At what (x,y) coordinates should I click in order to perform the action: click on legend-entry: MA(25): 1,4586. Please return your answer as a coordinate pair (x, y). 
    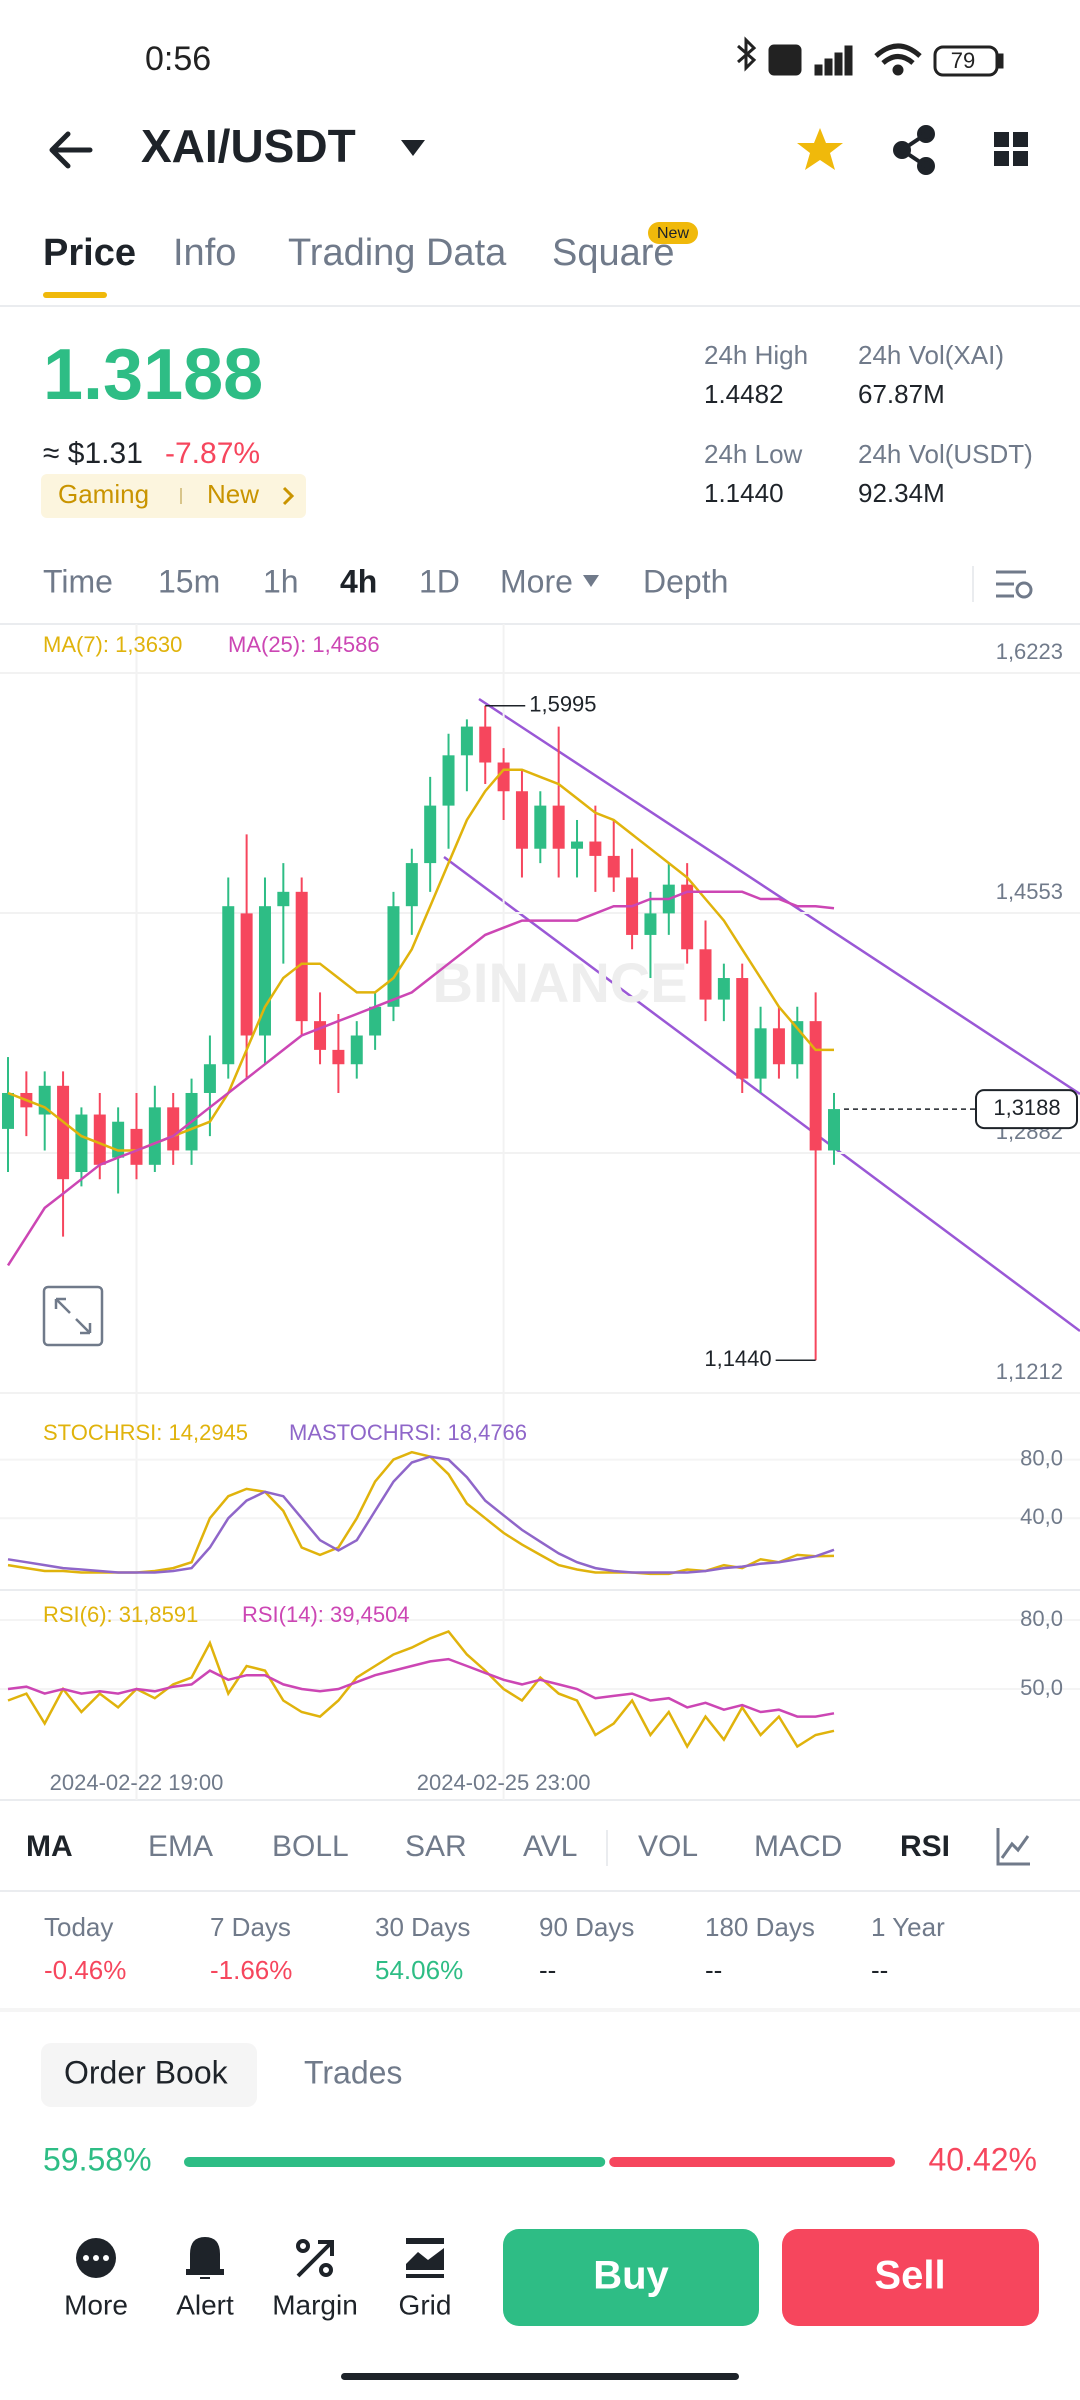
    Looking at the image, I should click on (304, 644).